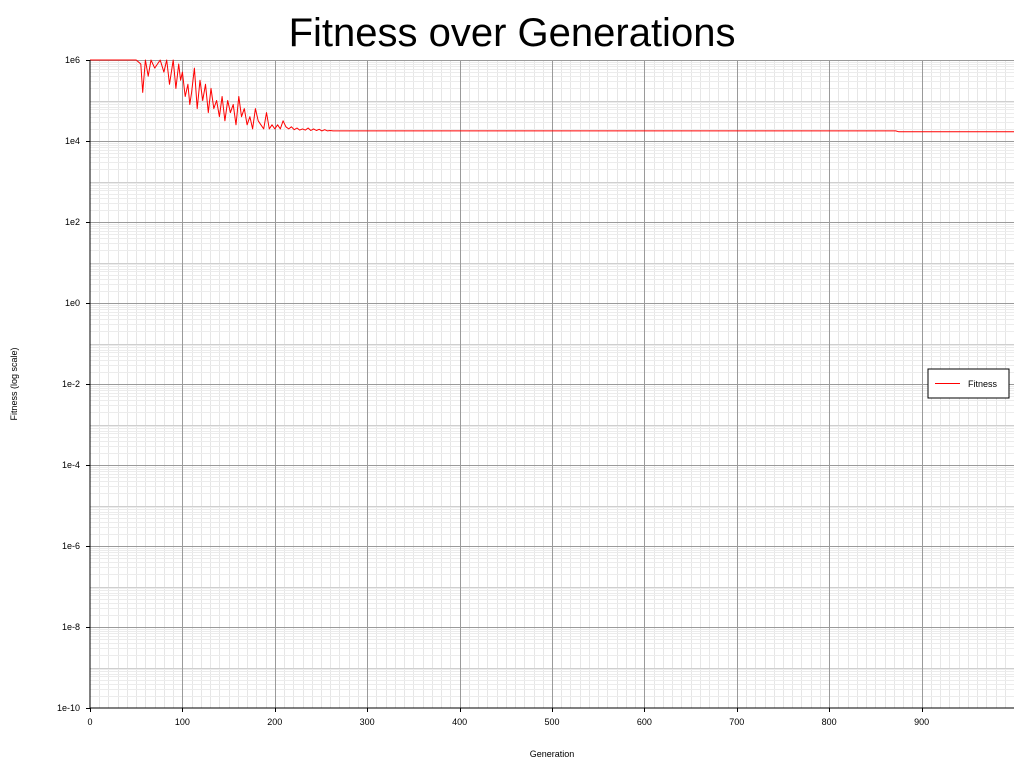  Describe the element at coordinates (983, 384) in the screenshot. I see `legend-label-fitness: Fitness` at that location.